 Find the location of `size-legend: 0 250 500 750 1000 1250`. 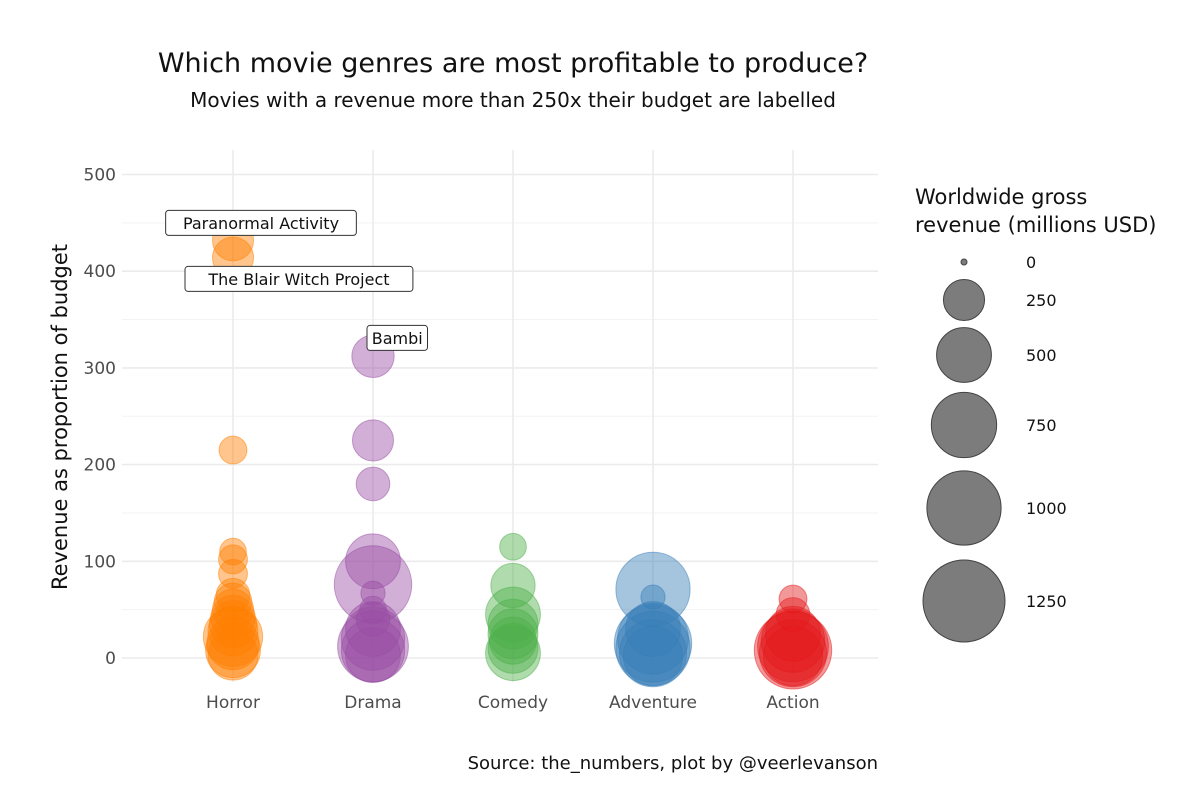

size-legend: 0 250 500 750 1000 1250 is located at coordinates (994, 448).